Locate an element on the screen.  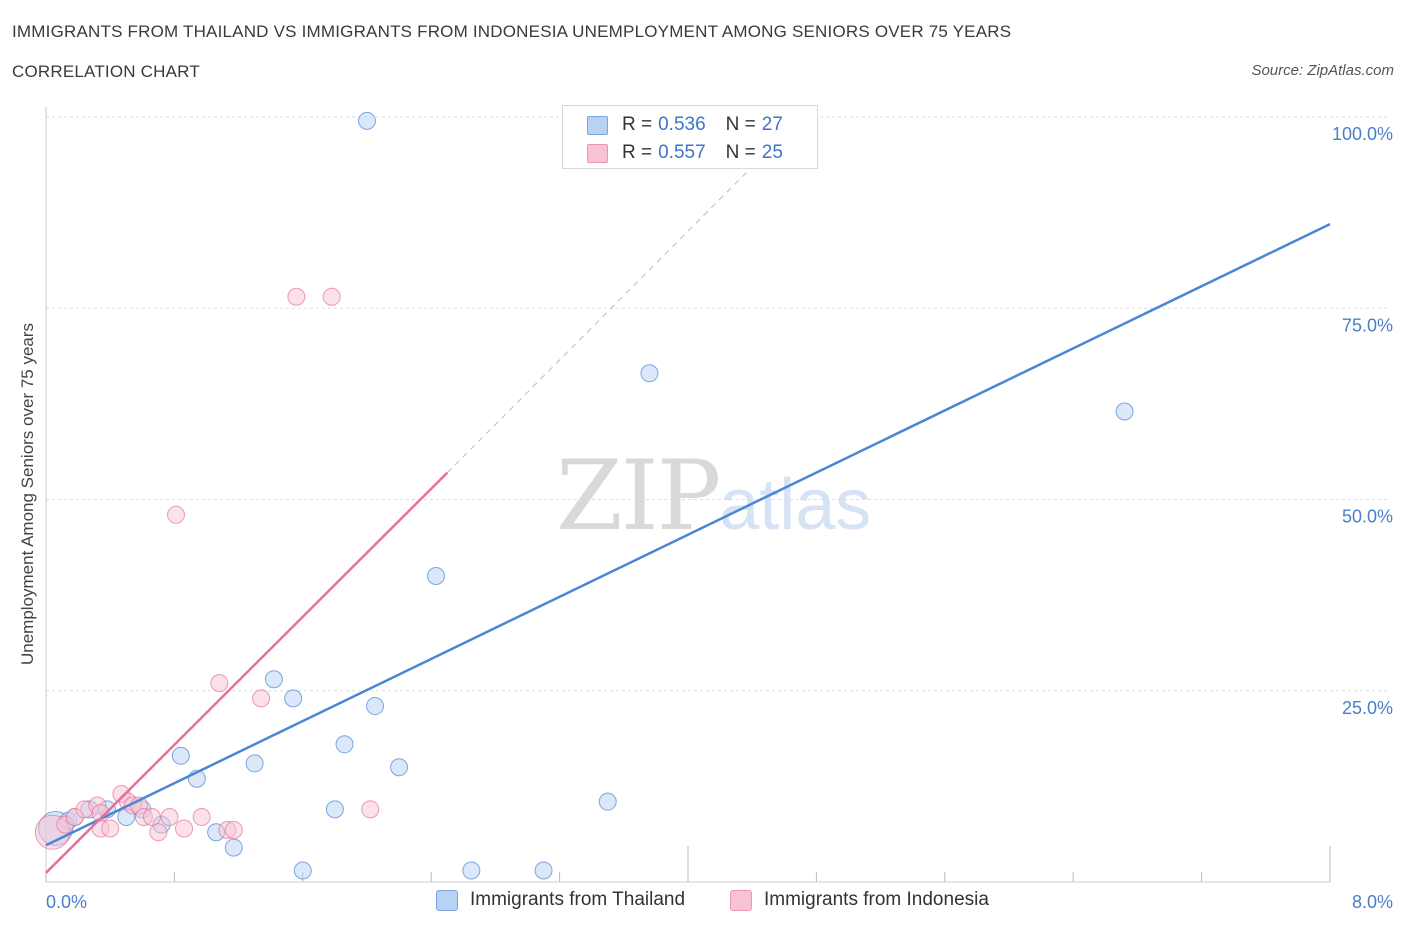
legend-item-thailand: Immigrants from Thailand is located at coordinates (560, 900).